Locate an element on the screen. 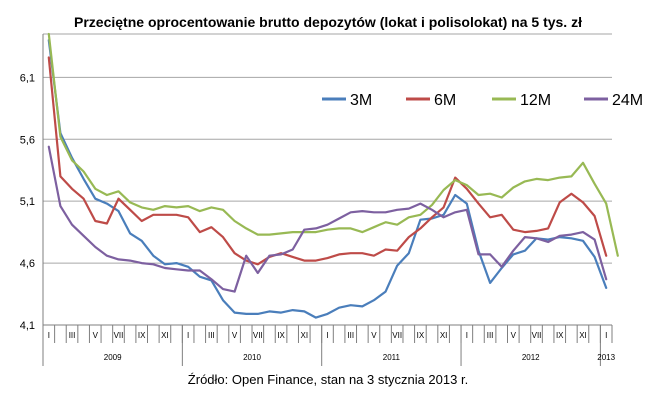 This screenshot has width=656, height=408. year-label: 2009 is located at coordinates (113, 357).